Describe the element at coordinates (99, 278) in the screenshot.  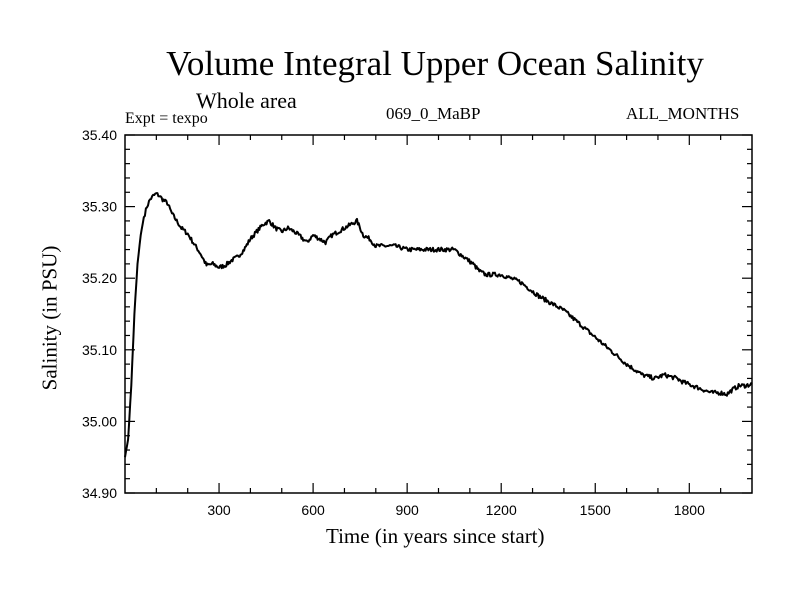
I see `y-tick-label: 35.20` at that location.